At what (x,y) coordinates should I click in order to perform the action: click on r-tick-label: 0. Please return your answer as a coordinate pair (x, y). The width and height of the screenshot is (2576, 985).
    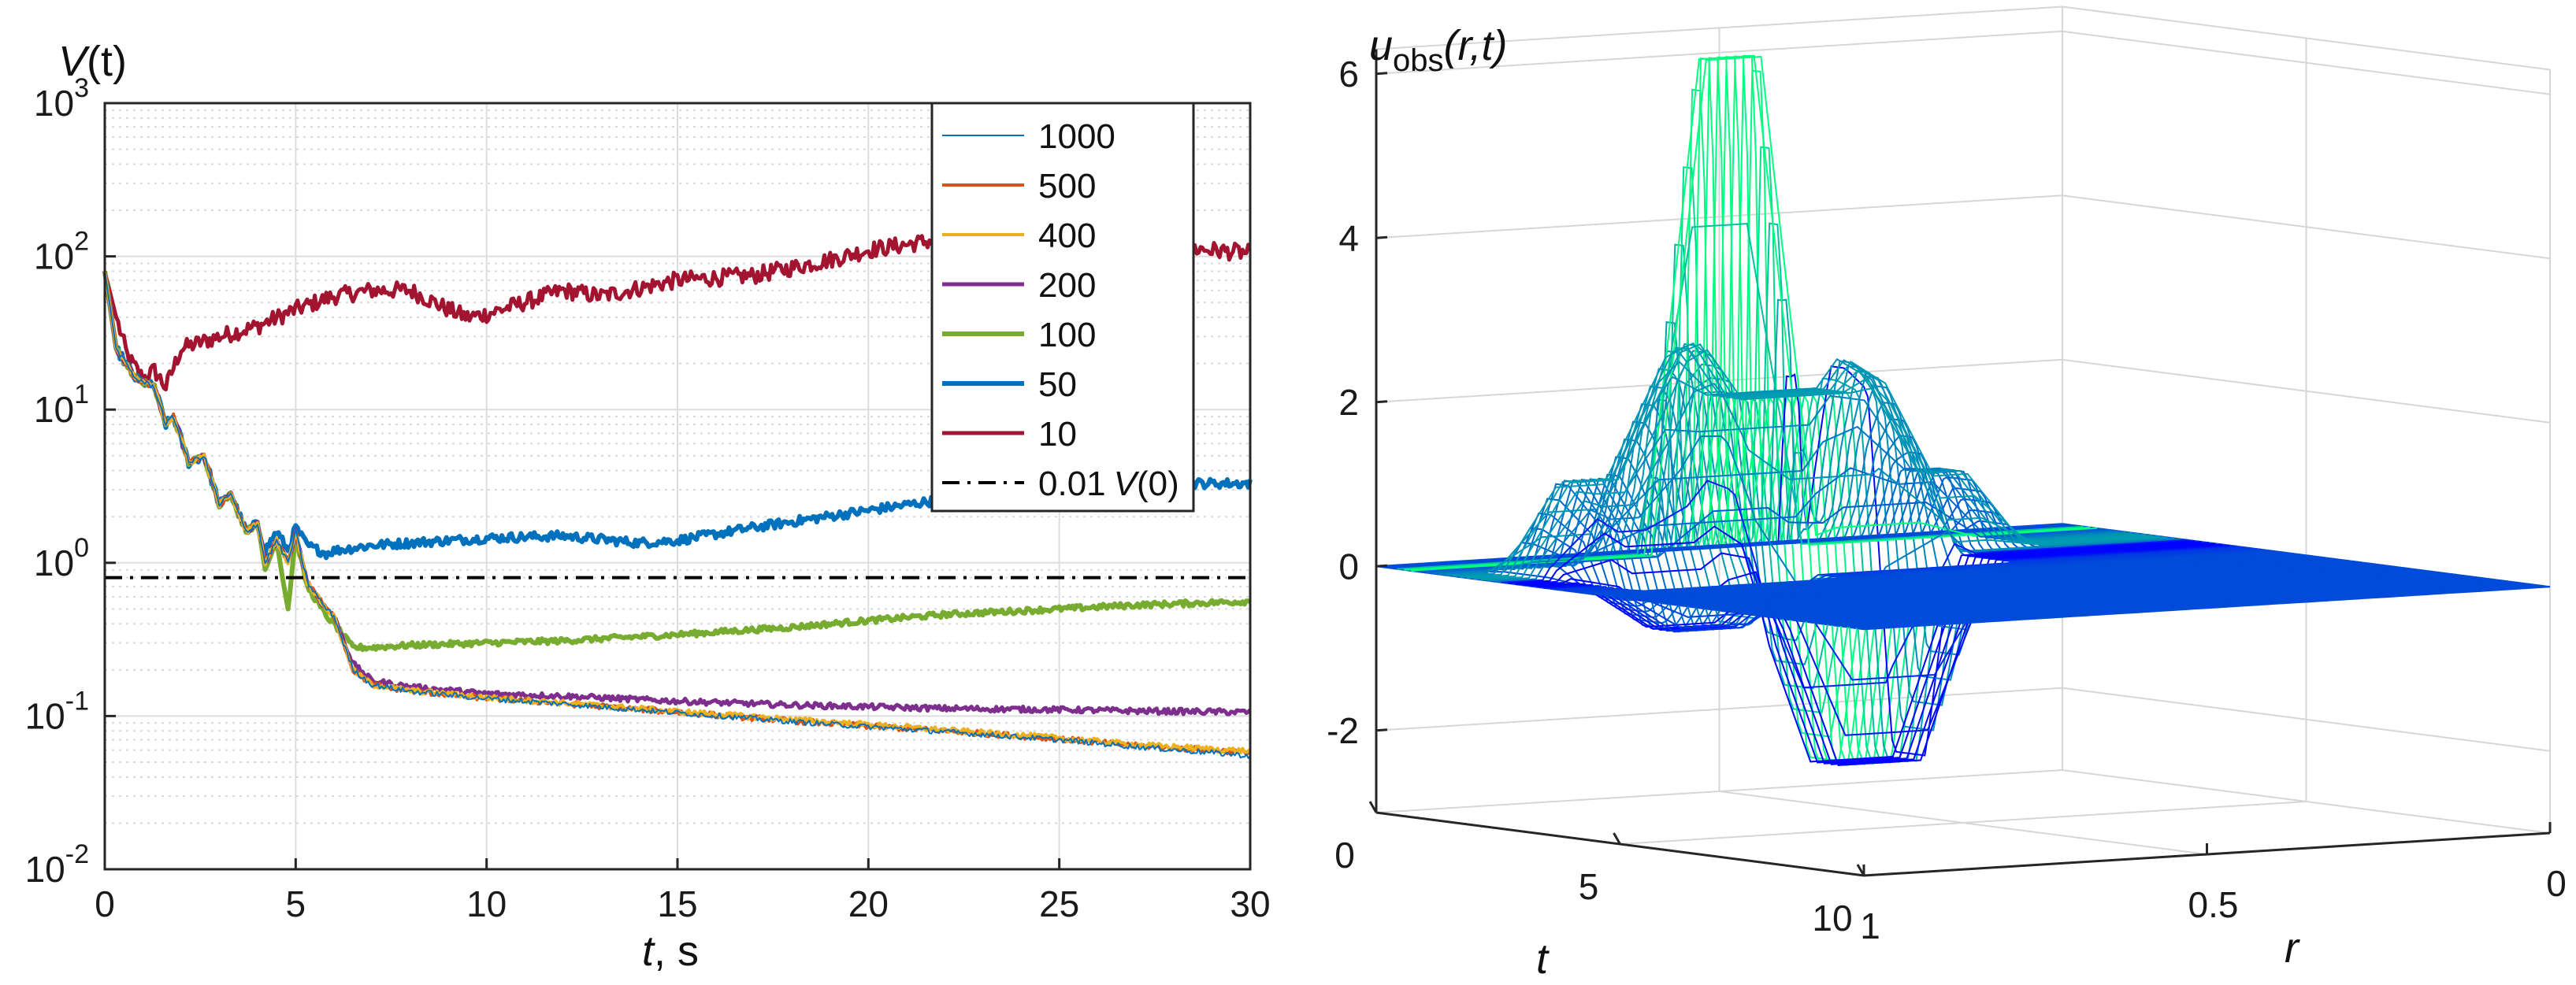
    Looking at the image, I should click on (2556, 883).